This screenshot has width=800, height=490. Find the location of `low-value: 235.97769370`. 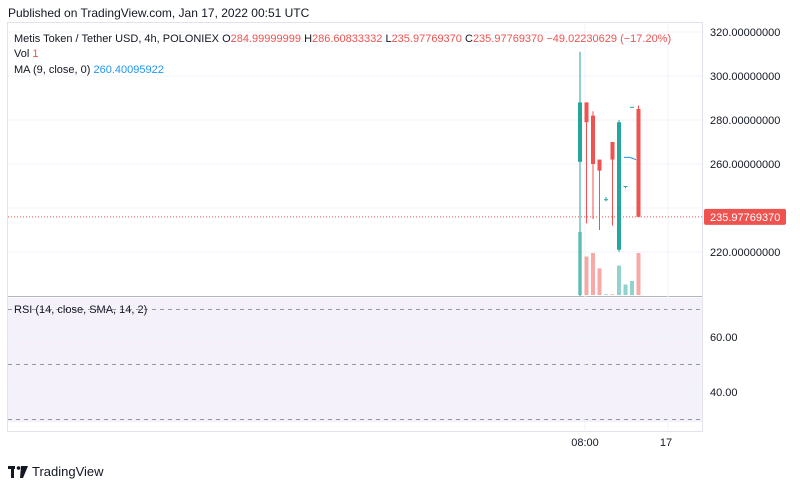

low-value: 235.97769370 is located at coordinates (426, 39).